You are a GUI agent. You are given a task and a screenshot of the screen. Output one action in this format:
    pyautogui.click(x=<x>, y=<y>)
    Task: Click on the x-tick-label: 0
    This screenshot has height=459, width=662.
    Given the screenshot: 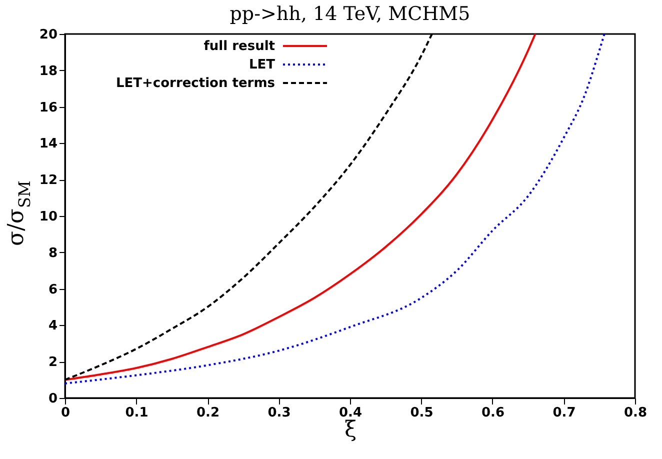 What is the action you would take?
    pyautogui.click(x=65, y=413)
    